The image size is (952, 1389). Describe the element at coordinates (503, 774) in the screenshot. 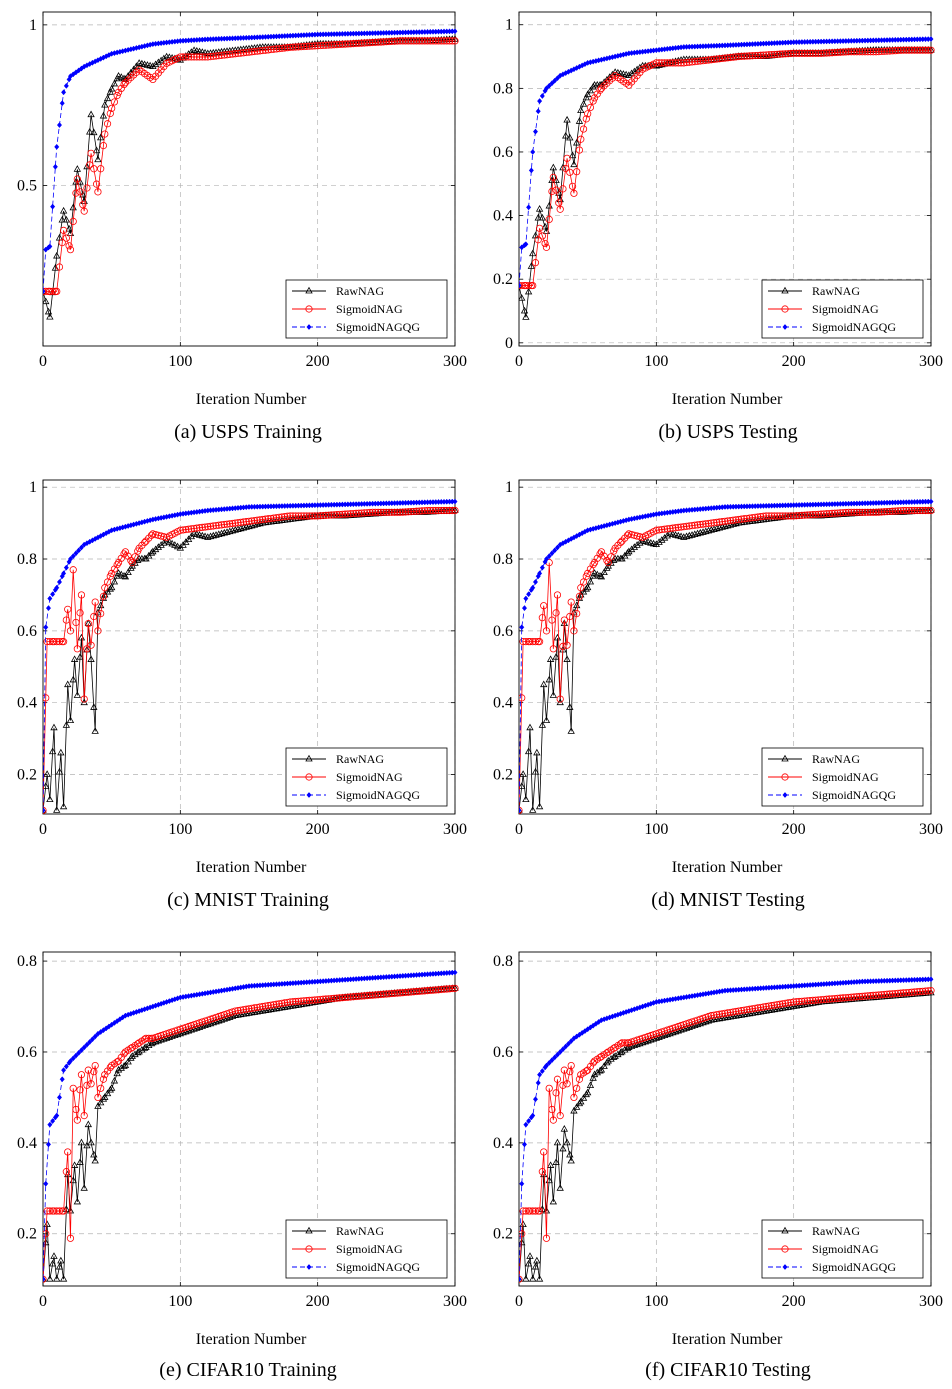

I see `y-tick-label: 0.2` at that location.